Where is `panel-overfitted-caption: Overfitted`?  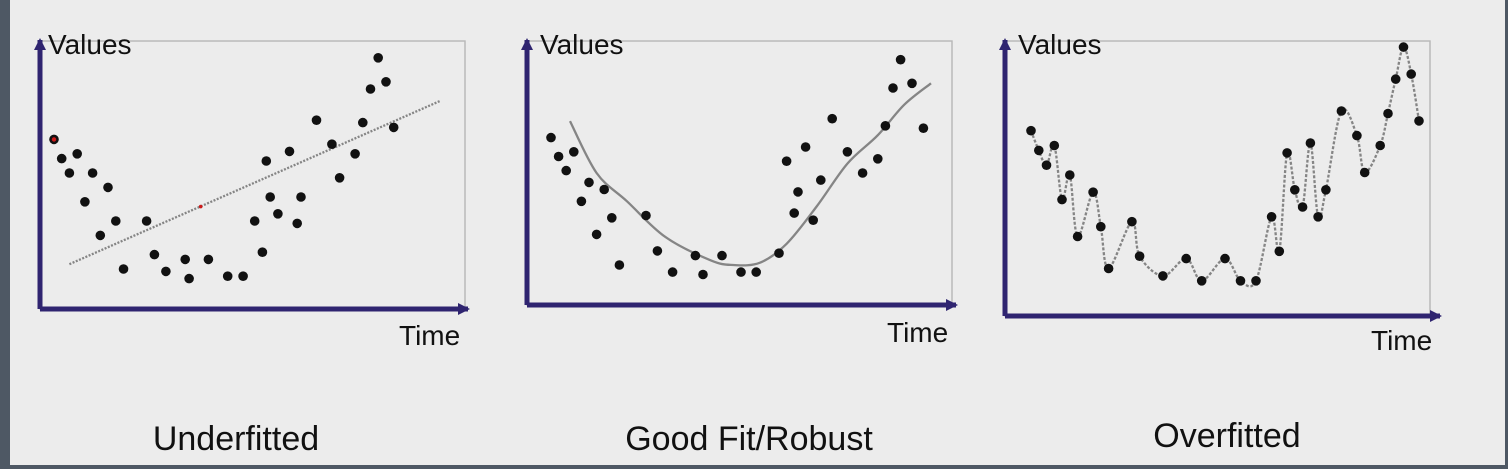
panel-overfitted-caption: Overfitted is located at coordinates (1226, 436).